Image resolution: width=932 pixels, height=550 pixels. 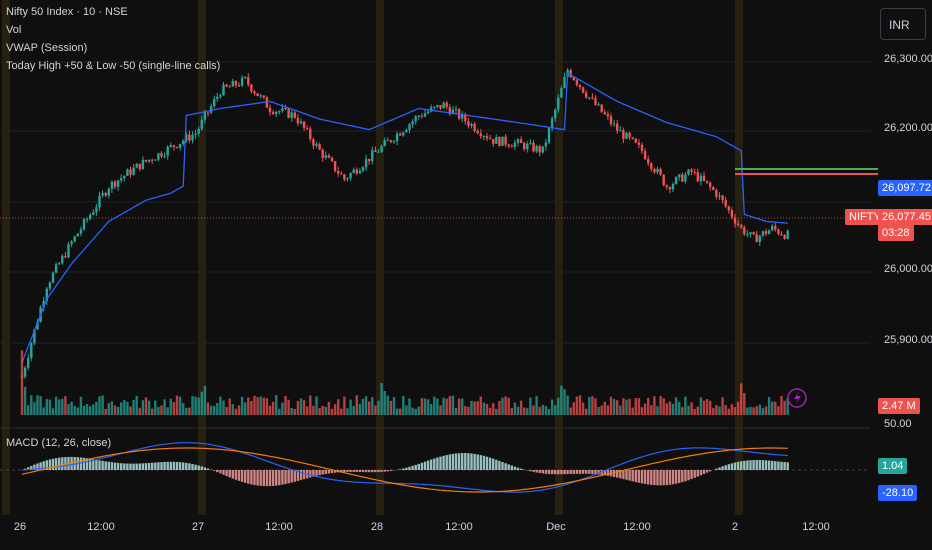 I want to click on legend-vwap: VWAP (Session), so click(x=47, y=48).